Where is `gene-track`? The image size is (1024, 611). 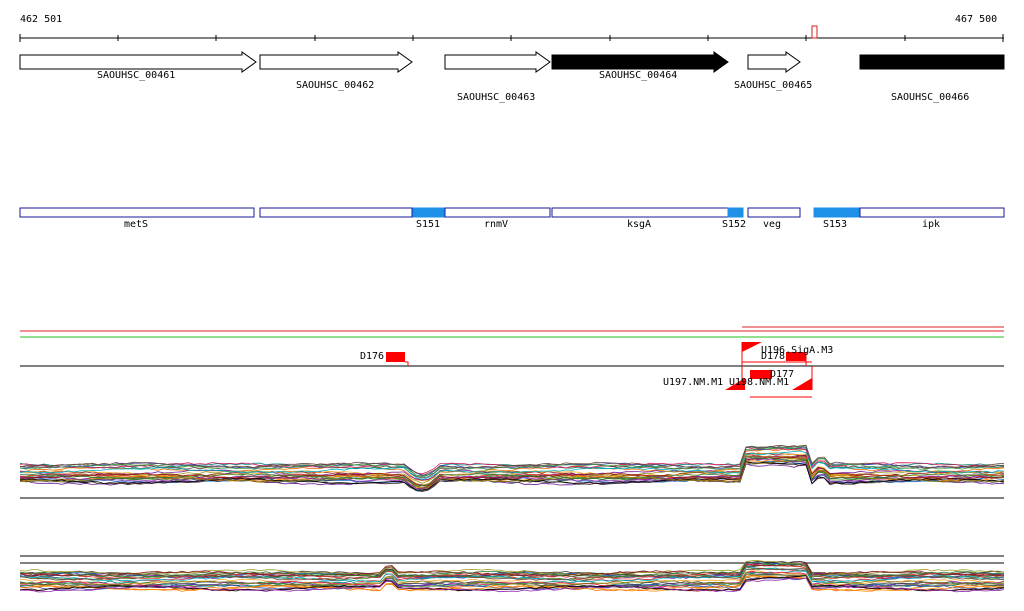
gene-track is located at coordinates (512, 62).